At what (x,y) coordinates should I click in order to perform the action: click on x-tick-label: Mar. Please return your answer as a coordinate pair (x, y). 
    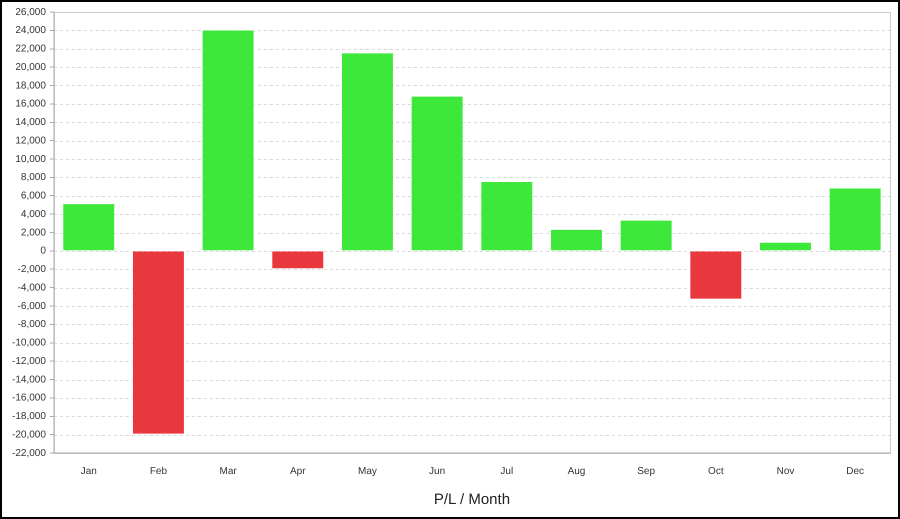
    Looking at the image, I should click on (228, 471).